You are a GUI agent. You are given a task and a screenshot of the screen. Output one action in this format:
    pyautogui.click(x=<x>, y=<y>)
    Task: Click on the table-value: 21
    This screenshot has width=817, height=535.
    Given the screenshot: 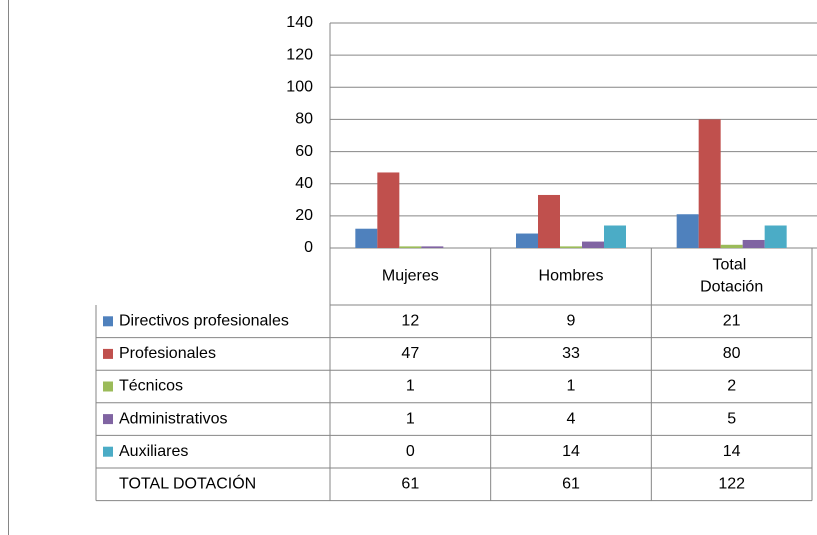 What is the action you would take?
    pyautogui.click(x=732, y=321)
    